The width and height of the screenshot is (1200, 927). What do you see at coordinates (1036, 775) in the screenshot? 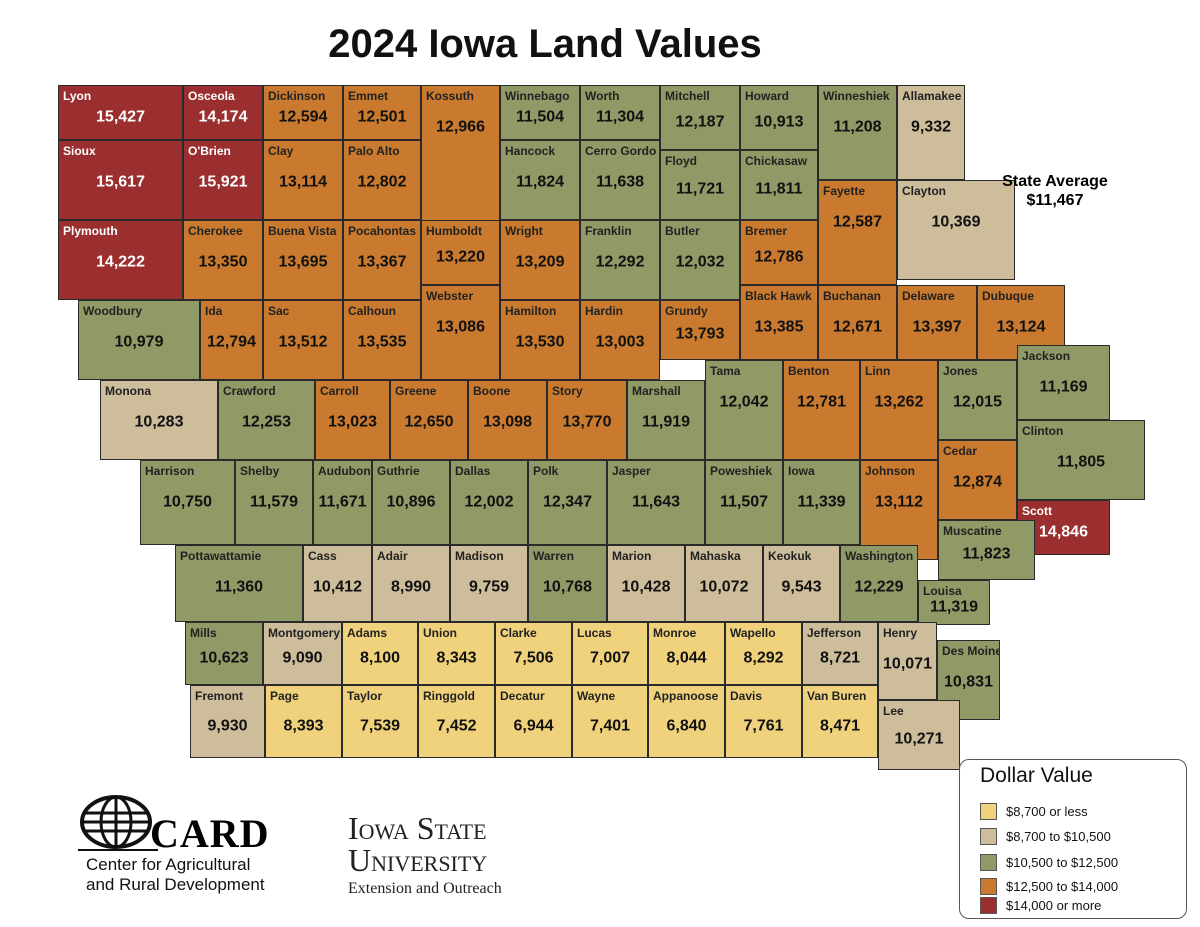
I see `legend-title: Dollar Value` at bounding box center [1036, 775].